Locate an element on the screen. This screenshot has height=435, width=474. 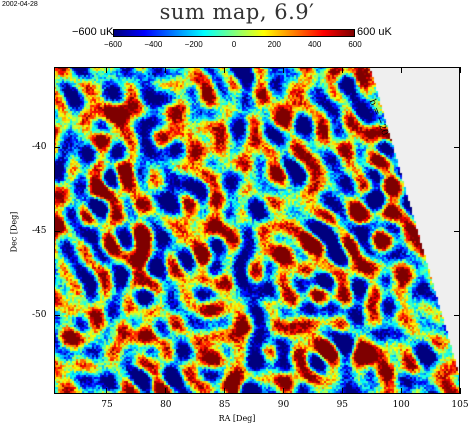
x-tick-label: 105 is located at coordinates (460, 405).